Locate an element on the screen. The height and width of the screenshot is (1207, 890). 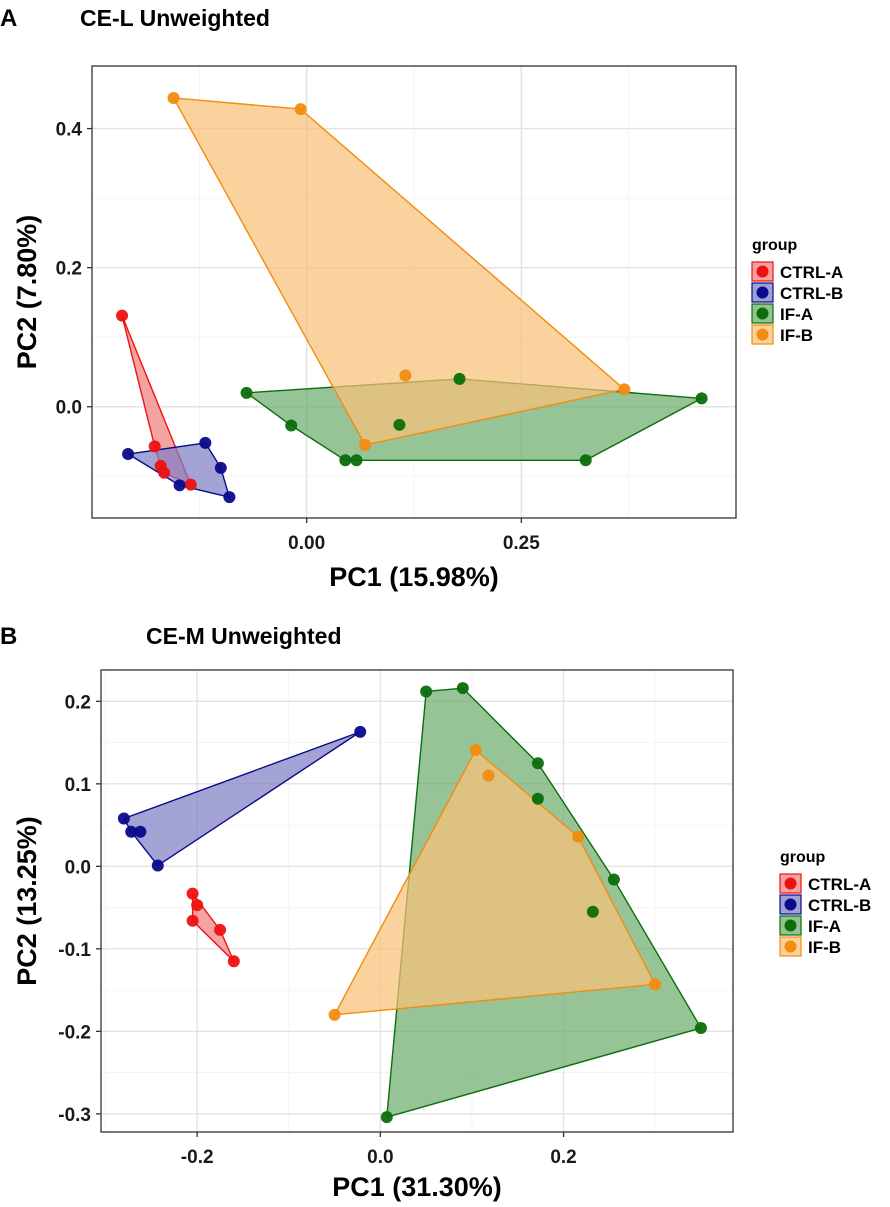
y-axis-title: PC2 (7.80%) is located at coordinates (27, 292).